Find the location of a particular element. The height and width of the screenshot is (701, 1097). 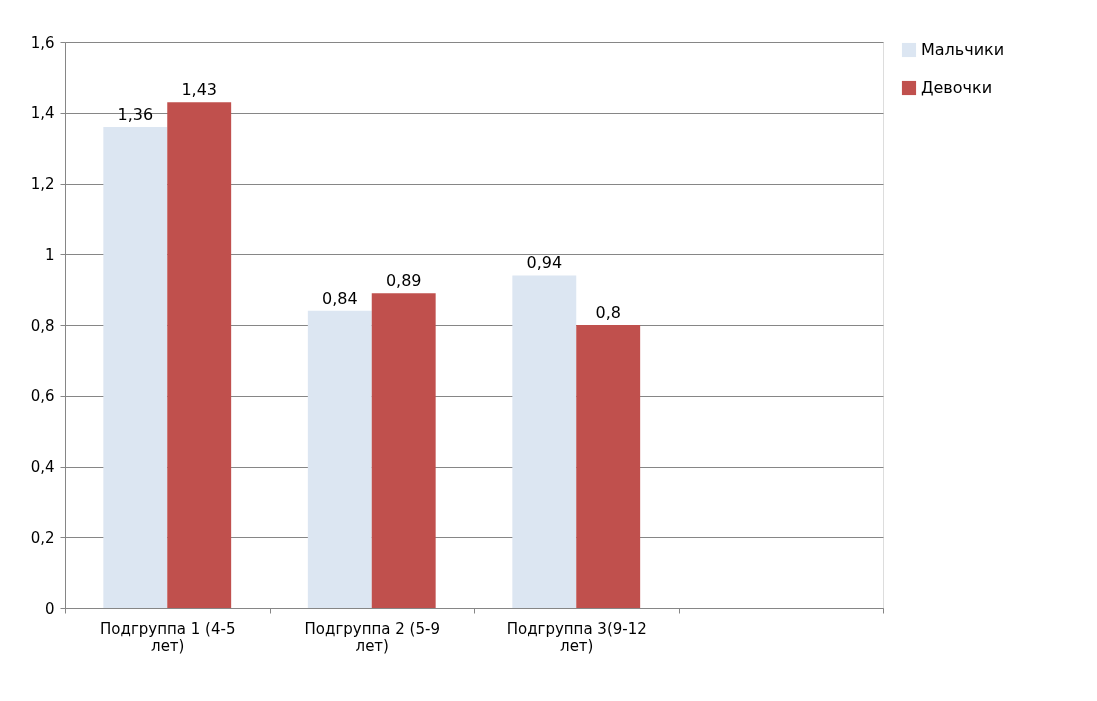

y-tick-label: 1,2 is located at coordinates (42, 184).